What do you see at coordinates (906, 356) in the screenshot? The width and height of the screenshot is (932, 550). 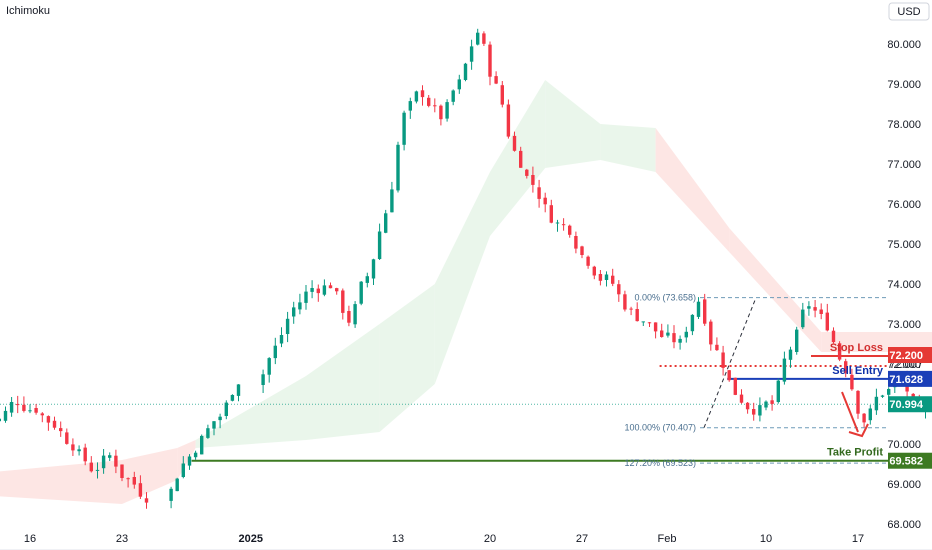 I see `stop-loss-price-tag-text: 72.200` at bounding box center [906, 356].